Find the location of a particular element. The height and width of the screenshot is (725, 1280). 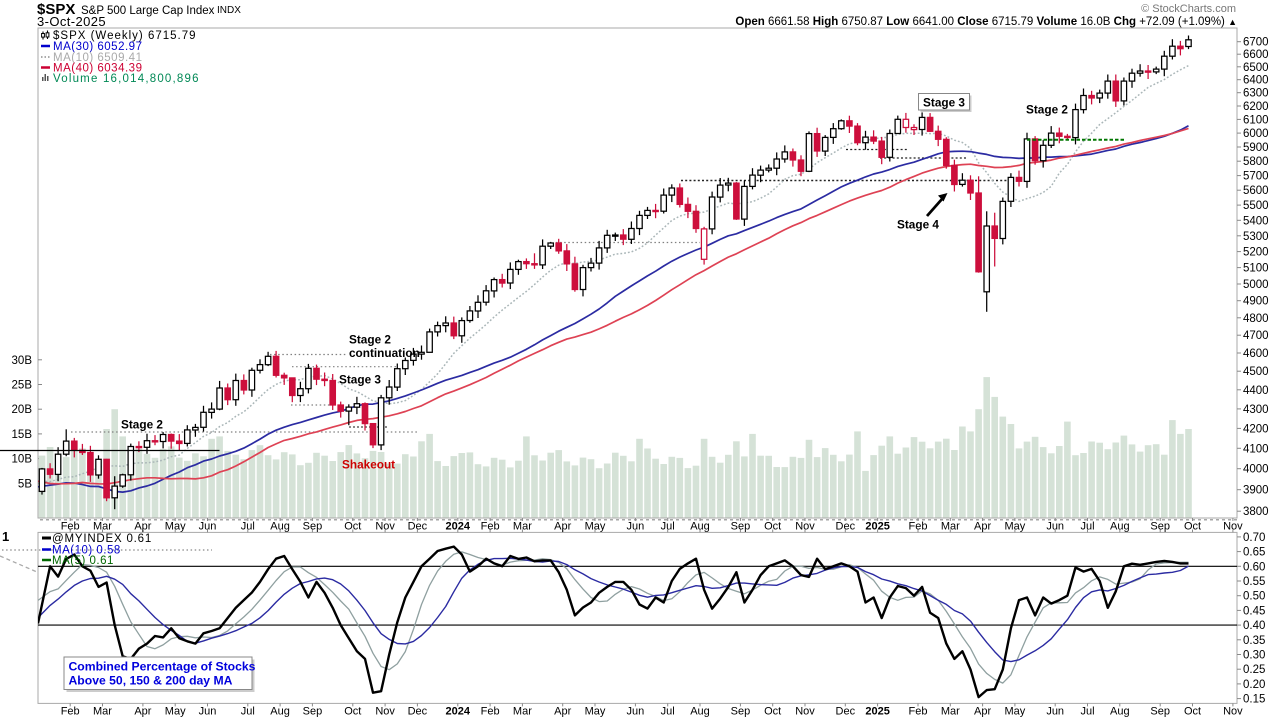

svg-text: 4800 is located at coordinates (1256, 319).